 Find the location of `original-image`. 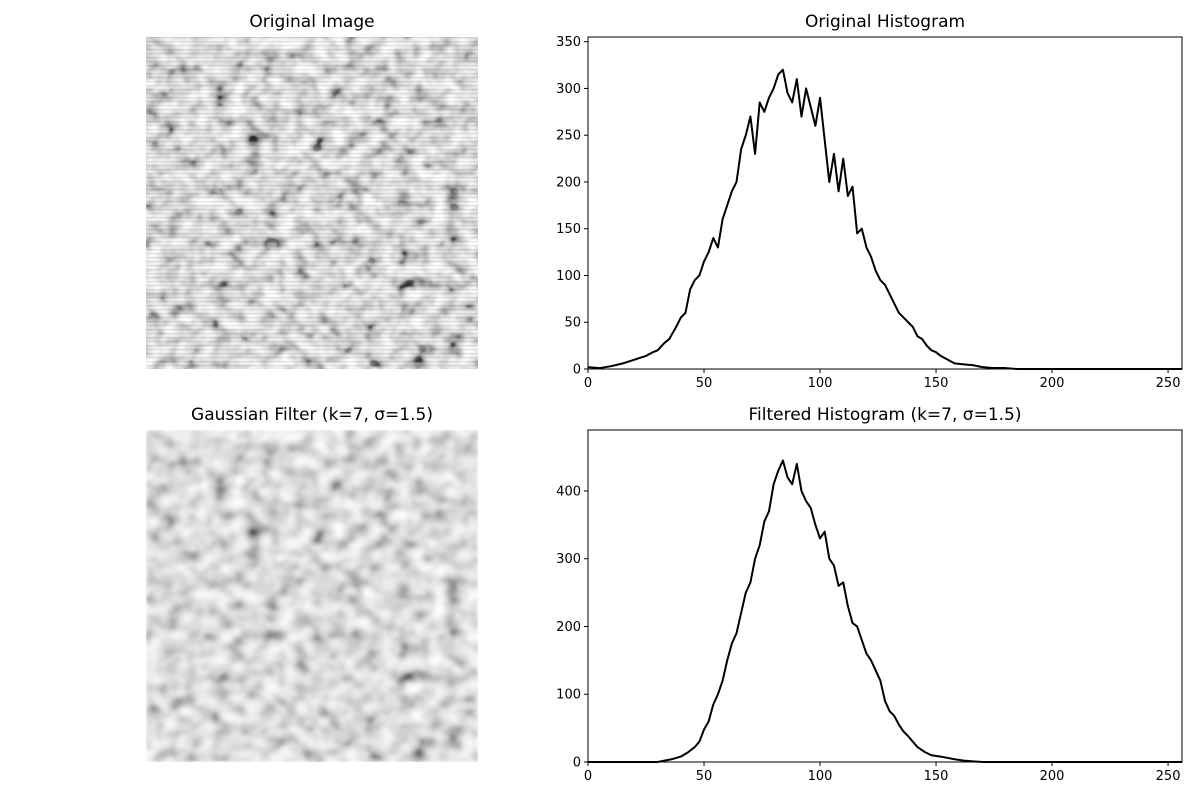

original-image is located at coordinates (312, 203).